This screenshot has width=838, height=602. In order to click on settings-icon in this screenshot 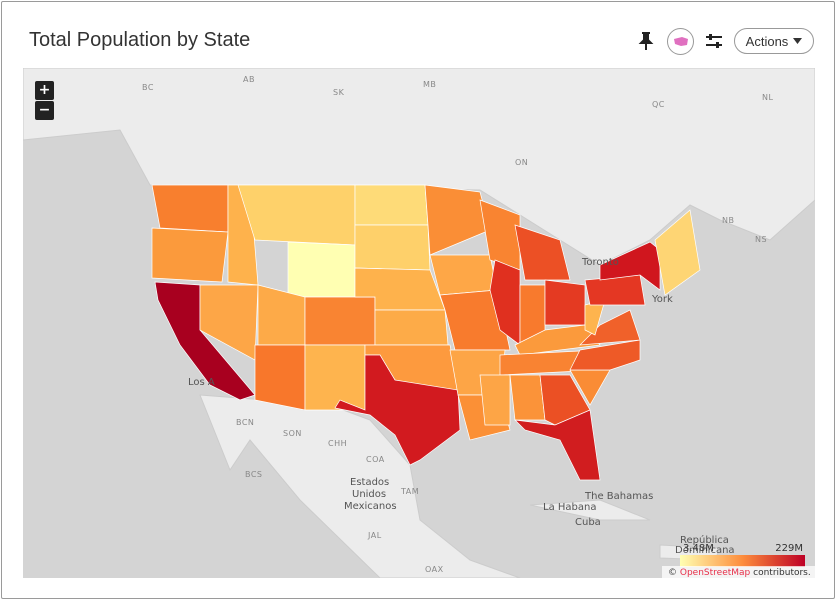, I will do `click(714, 41)`.